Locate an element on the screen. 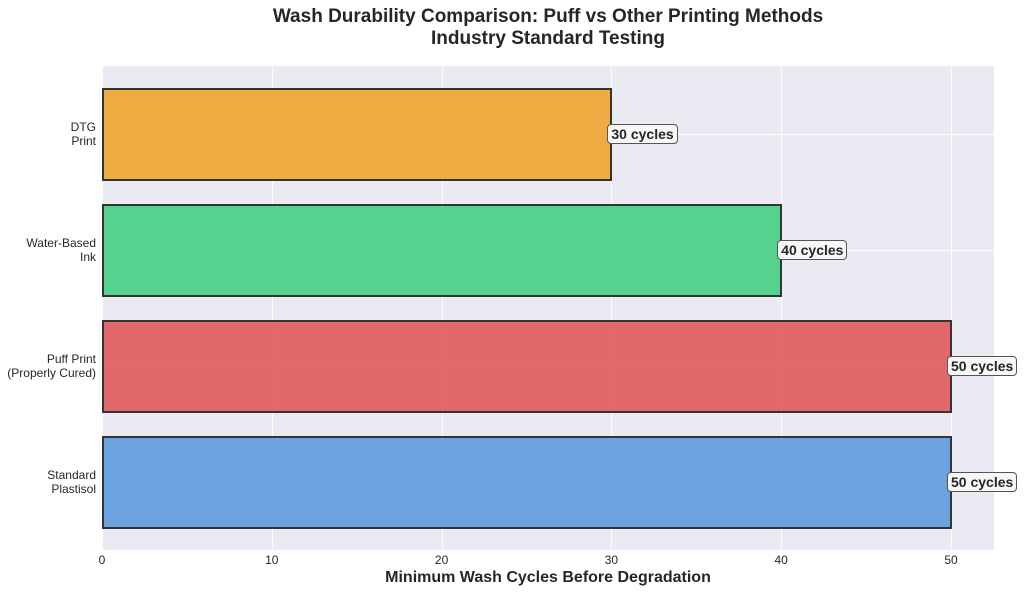 This screenshot has width=1024, height=596. x-tick-label: 20 is located at coordinates (441, 560).